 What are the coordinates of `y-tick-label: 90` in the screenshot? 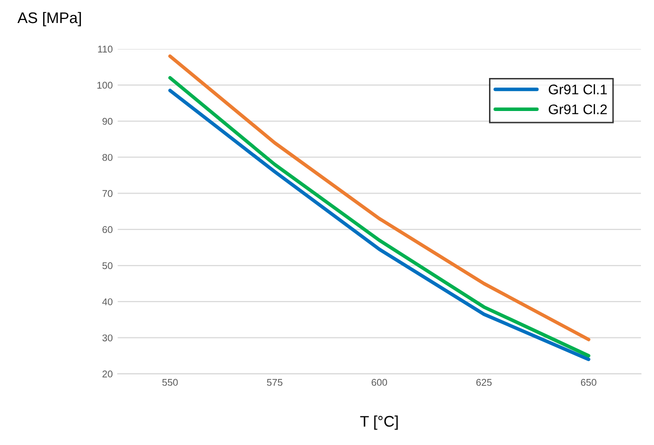 It's located at (107, 121).